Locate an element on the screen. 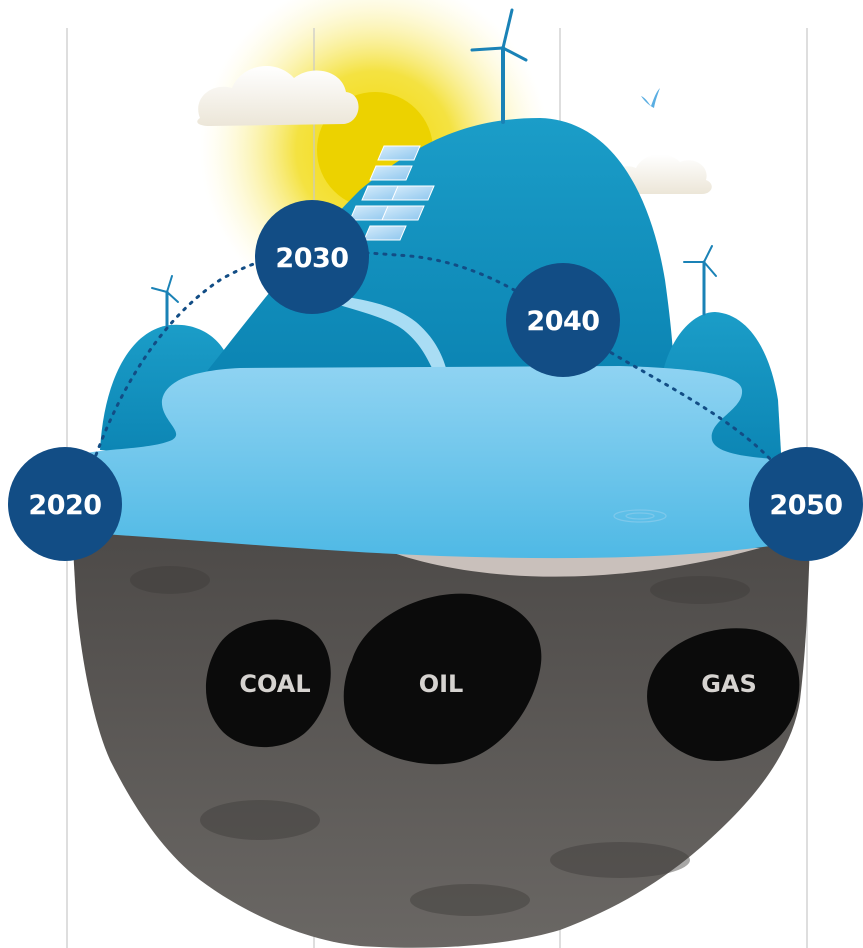  milestone-2030: 2030 is located at coordinates (312, 257).